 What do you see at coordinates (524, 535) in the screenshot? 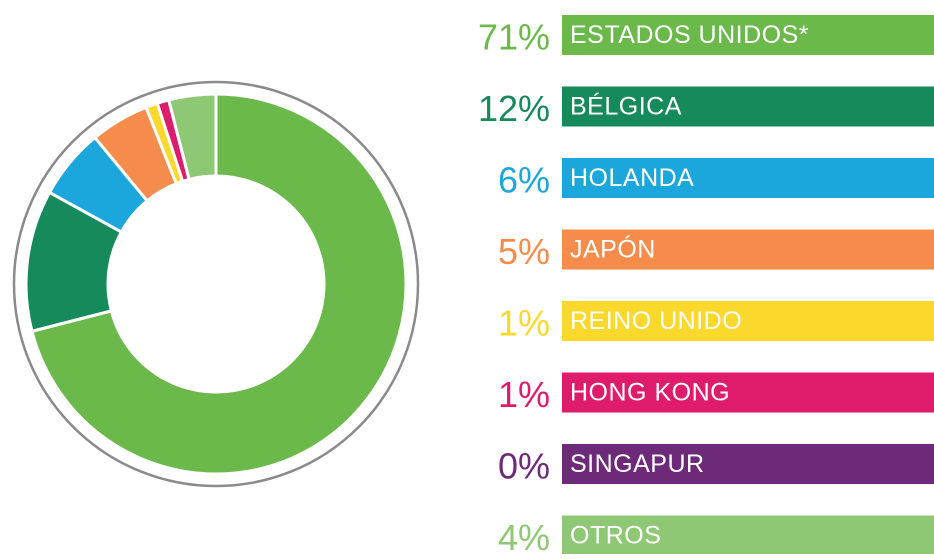
I see `value-label: 4%` at bounding box center [524, 535].